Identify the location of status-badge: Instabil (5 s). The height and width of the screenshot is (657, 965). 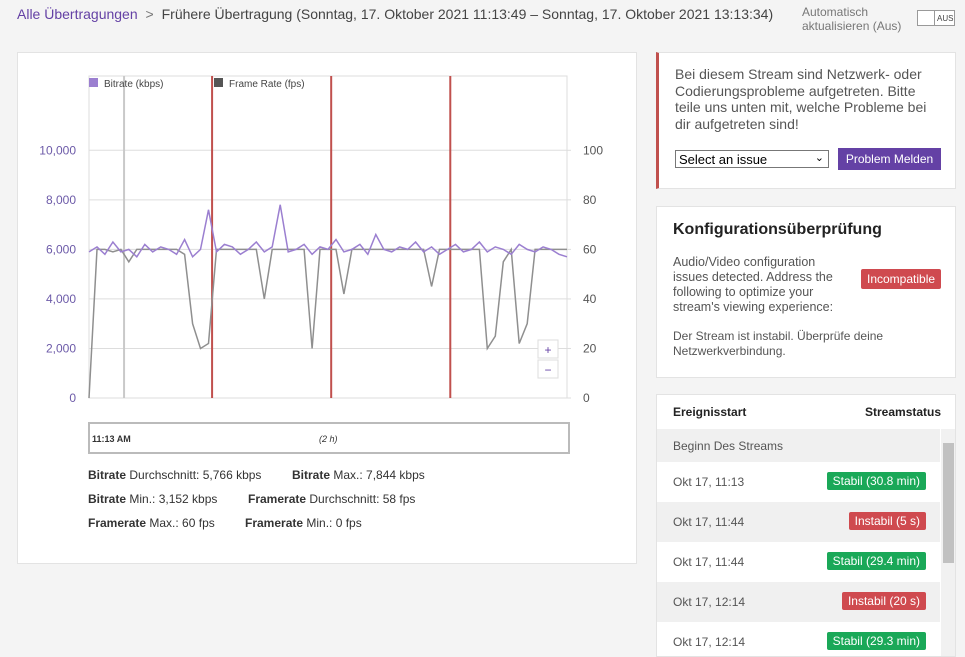
(887, 521).